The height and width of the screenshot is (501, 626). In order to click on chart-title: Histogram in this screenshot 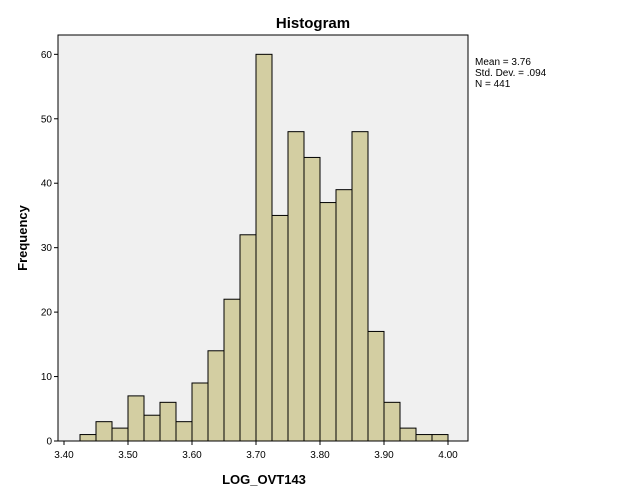, I will do `click(313, 23)`.